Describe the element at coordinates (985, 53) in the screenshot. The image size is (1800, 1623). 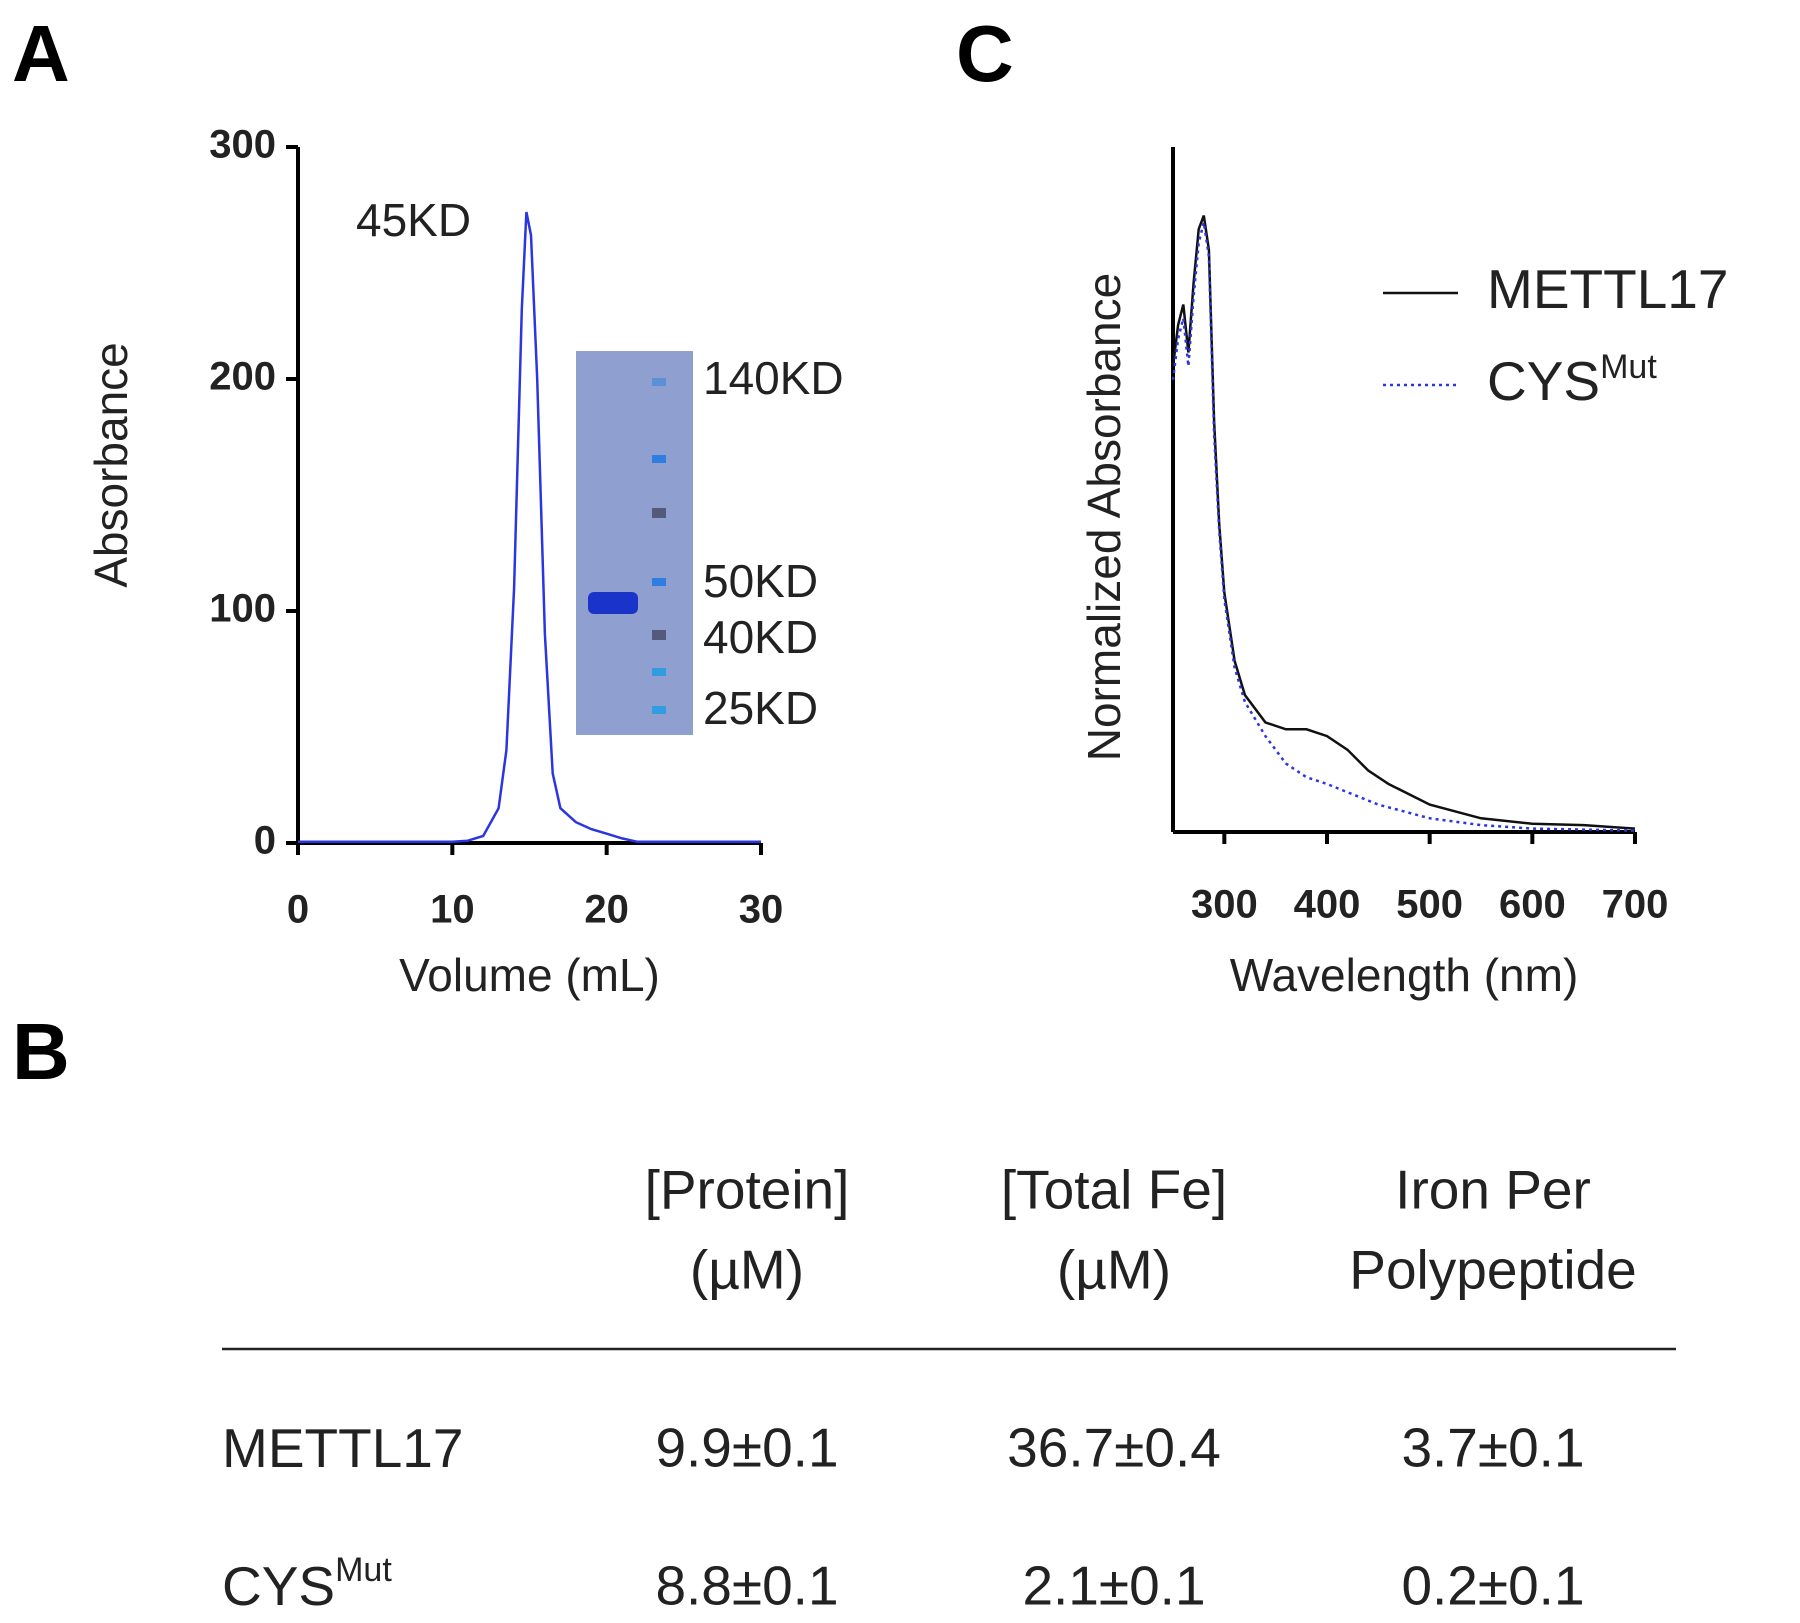
I see `panel-label: C` at that location.